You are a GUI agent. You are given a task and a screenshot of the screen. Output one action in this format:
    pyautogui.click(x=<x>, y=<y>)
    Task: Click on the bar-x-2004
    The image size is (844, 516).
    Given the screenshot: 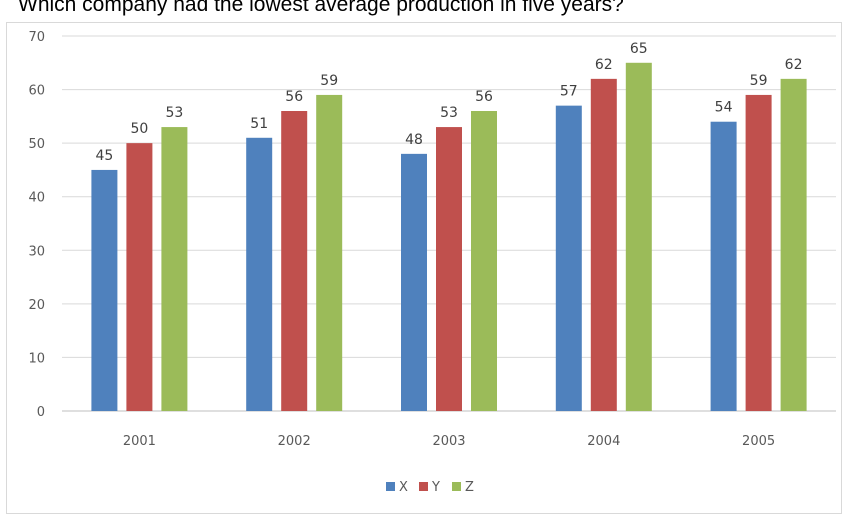 What is the action you would take?
    pyautogui.click(x=568, y=258)
    